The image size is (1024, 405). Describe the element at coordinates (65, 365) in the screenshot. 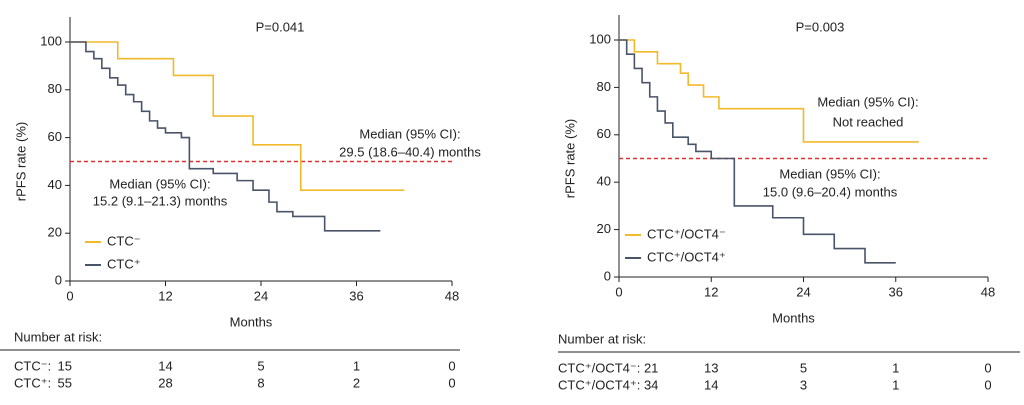

I see `risk-count: 15` at that location.